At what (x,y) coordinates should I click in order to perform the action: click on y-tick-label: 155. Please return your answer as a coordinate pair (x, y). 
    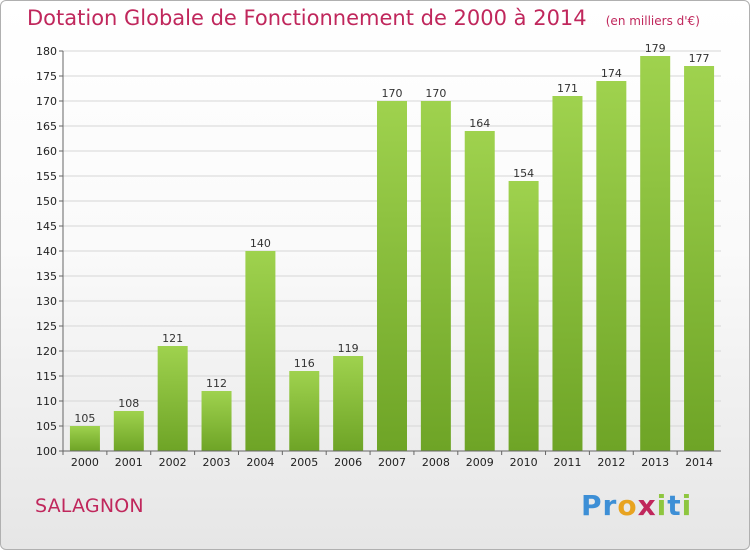
    Looking at the image, I should click on (46, 176).